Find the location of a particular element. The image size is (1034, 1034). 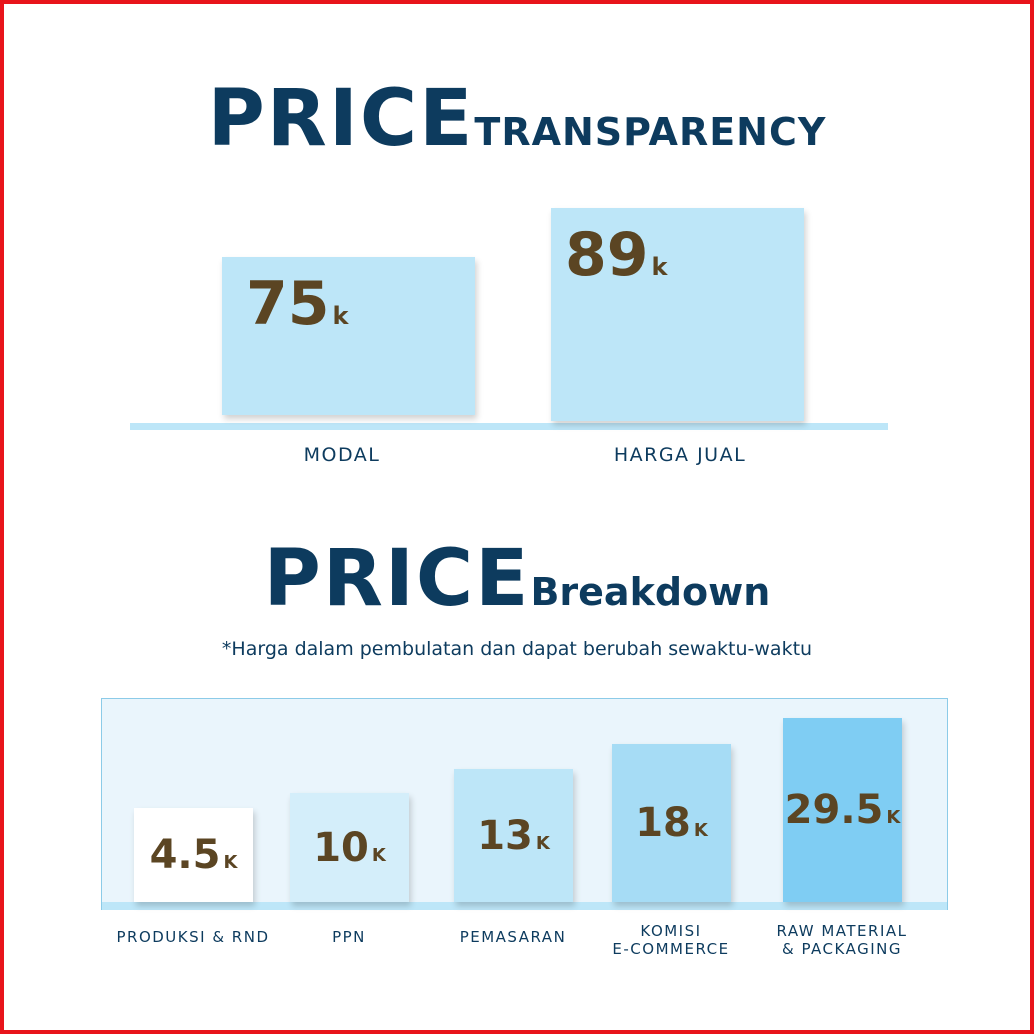

value-number: 75 is located at coordinates (288, 304).